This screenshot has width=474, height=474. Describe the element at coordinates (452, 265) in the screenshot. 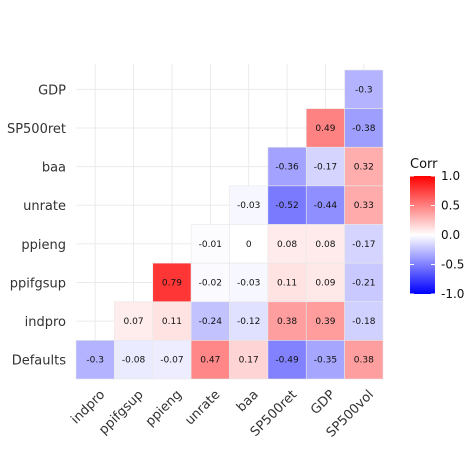

I see `legend-tick-label: -0.5` at that location.